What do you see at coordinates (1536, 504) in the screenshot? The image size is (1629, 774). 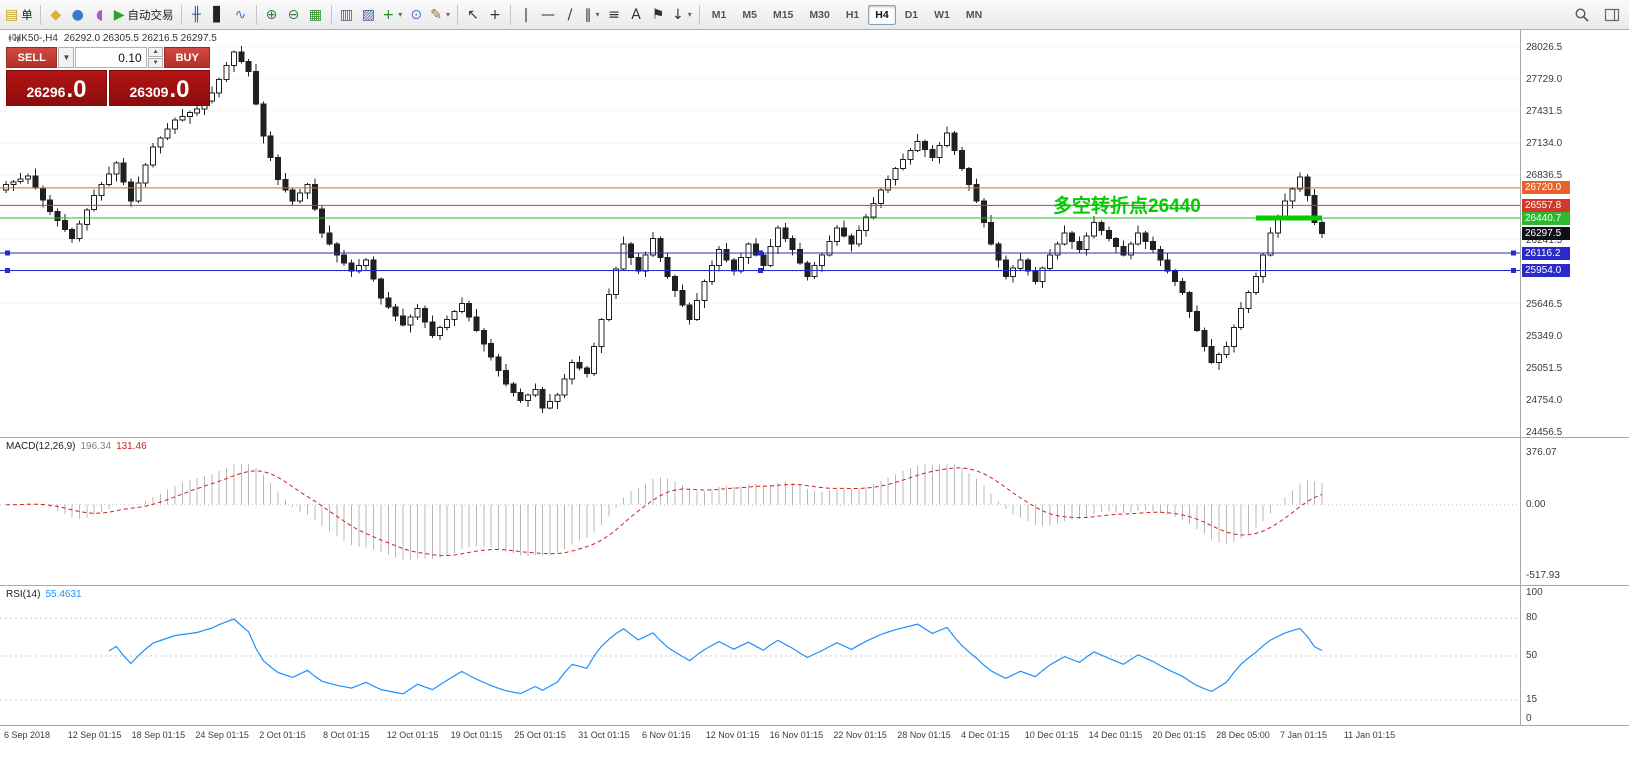 I see `macd-axis-label: 0.00` at bounding box center [1536, 504].